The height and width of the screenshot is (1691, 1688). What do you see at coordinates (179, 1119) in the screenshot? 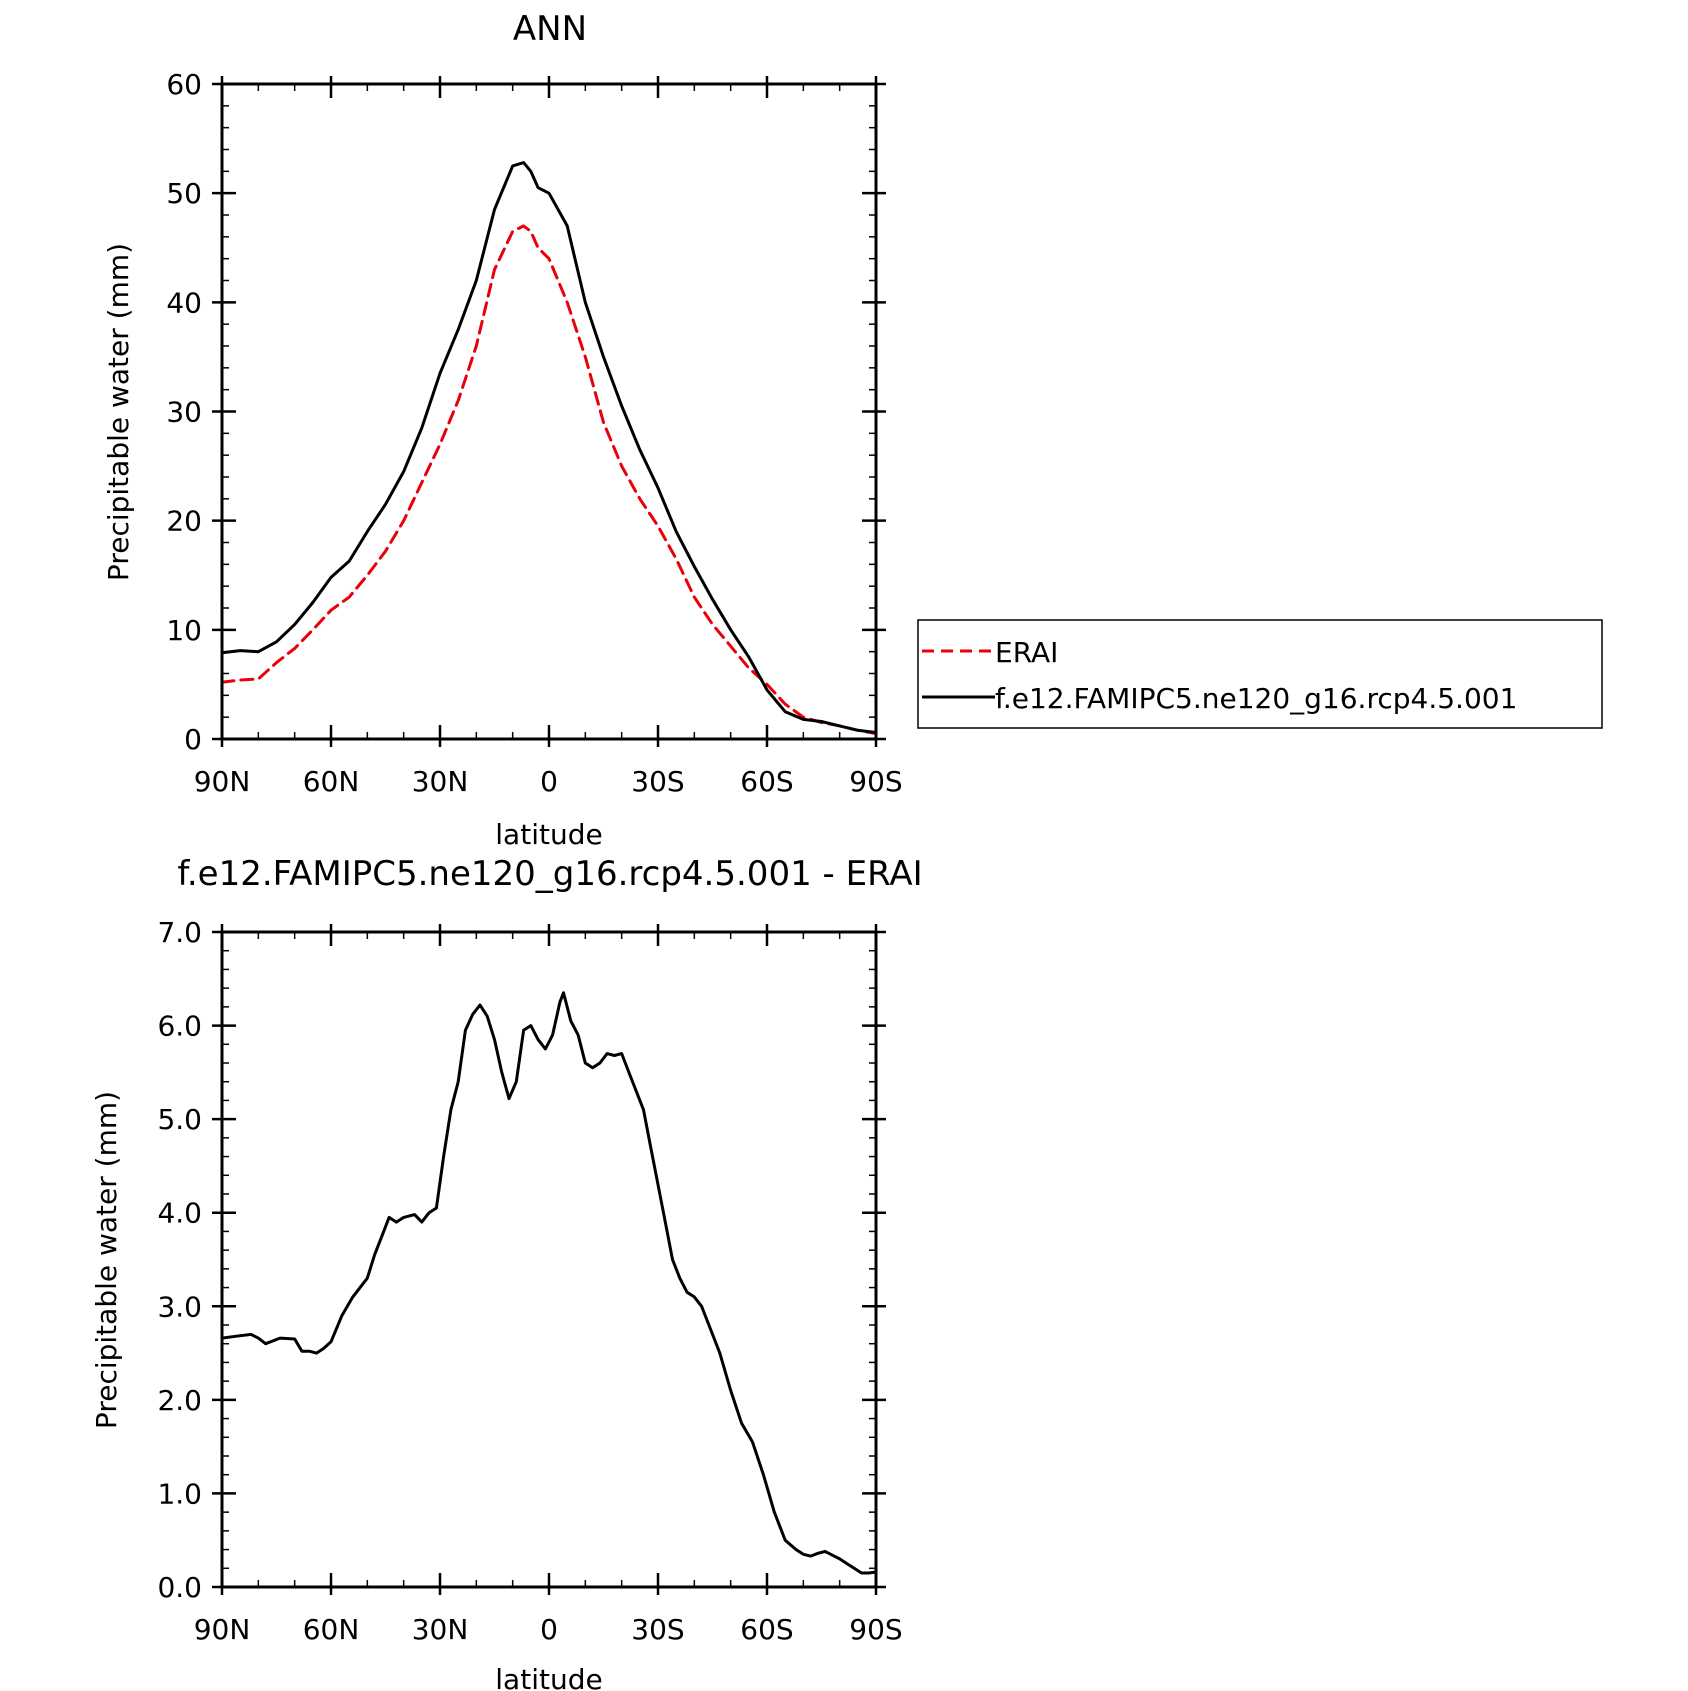
I see `y-tick-label: 5.0` at bounding box center [179, 1119].